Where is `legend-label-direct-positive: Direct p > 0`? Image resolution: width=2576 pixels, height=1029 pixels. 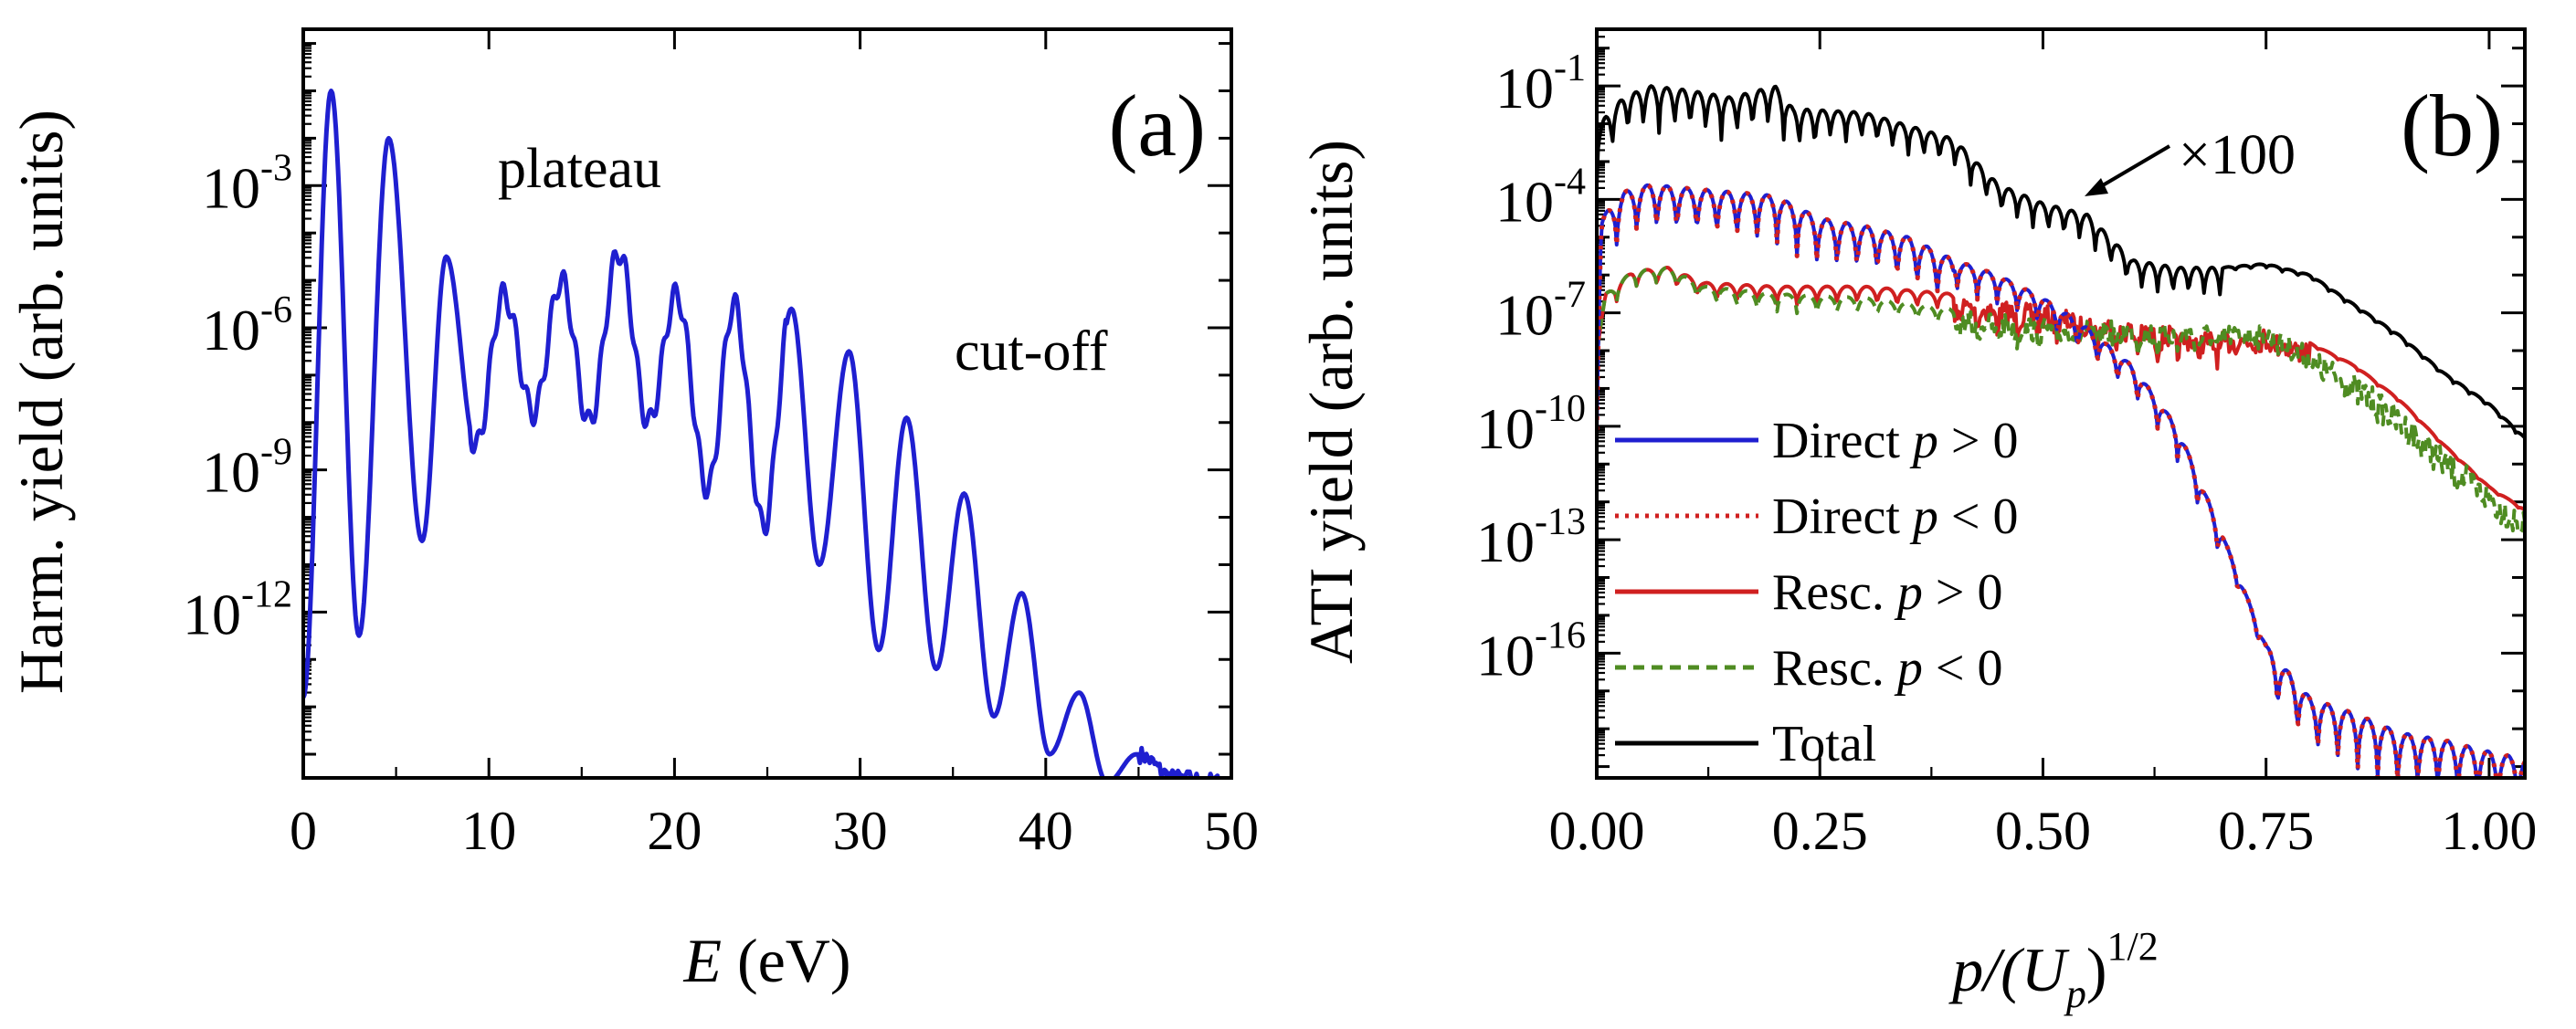 legend-label-direct-positive: Direct p > 0 is located at coordinates (1895, 441).